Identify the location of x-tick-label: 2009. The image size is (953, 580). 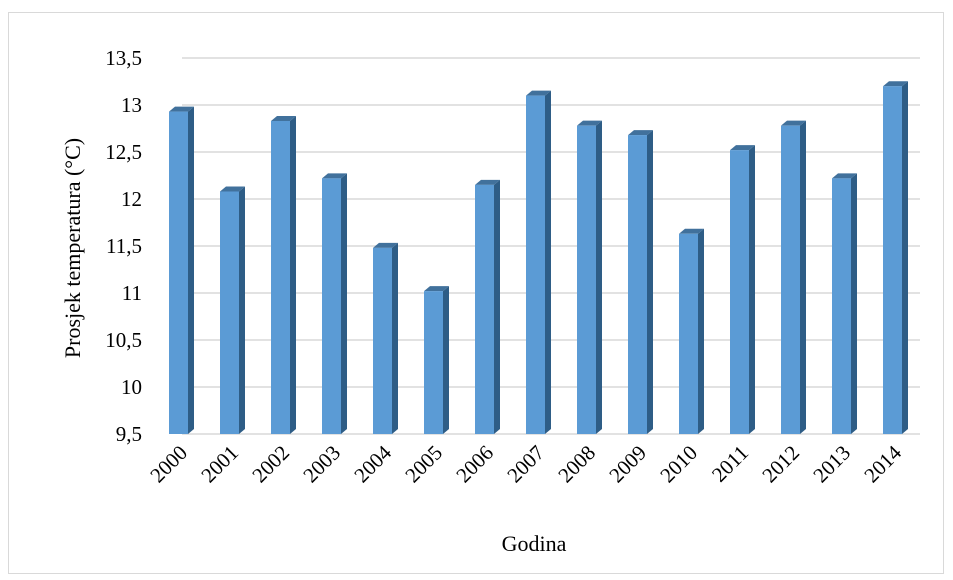
(627, 464).